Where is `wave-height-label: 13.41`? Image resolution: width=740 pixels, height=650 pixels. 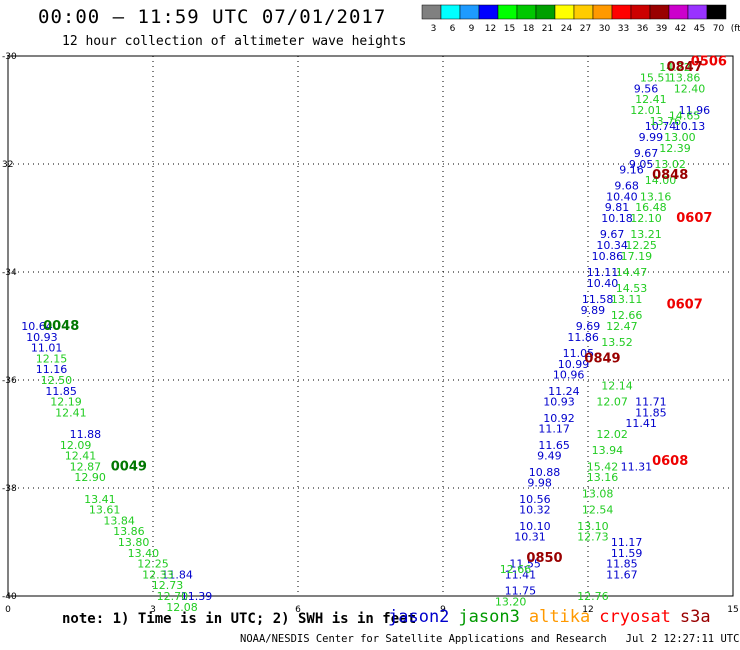 wave-height-label: 13.41 is located at coordinates (100, 499).